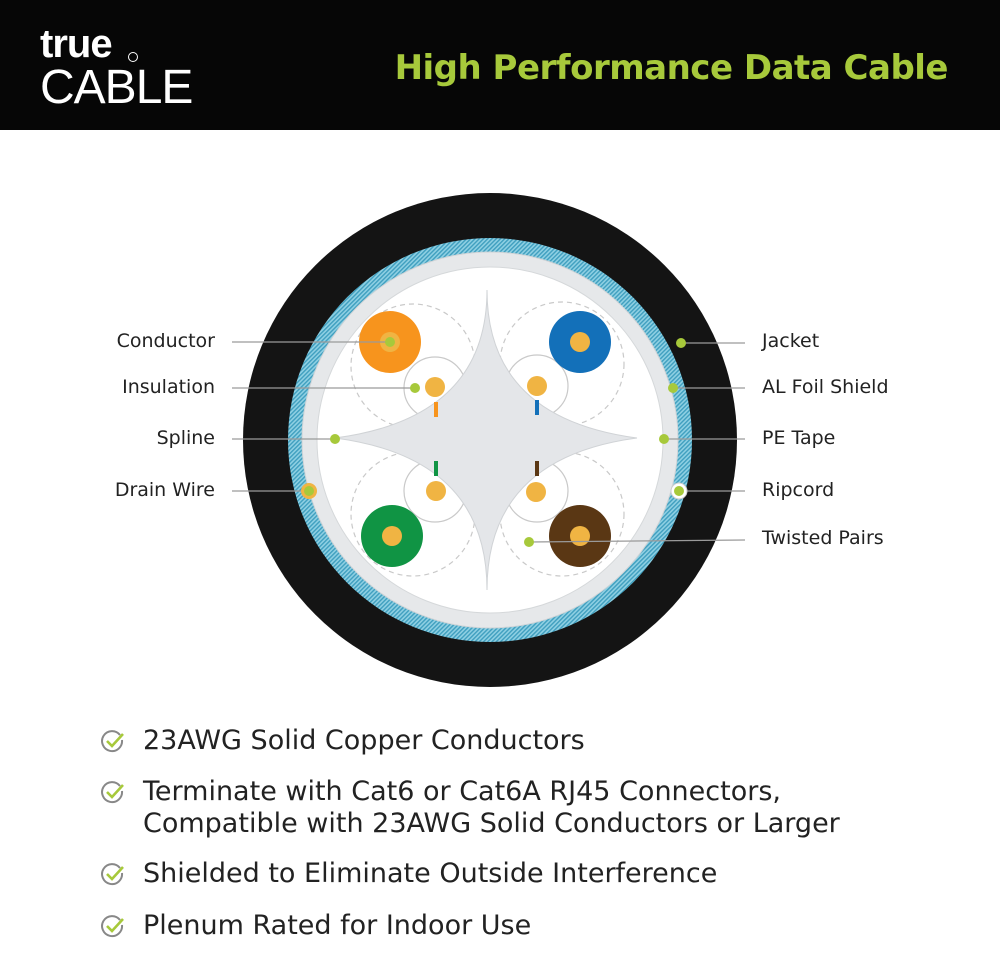 This screenshot has height=955, width=1000. Describe the element at coordinates (185, 438) in the screenshot. I see `label-spline: Spline` at that location.